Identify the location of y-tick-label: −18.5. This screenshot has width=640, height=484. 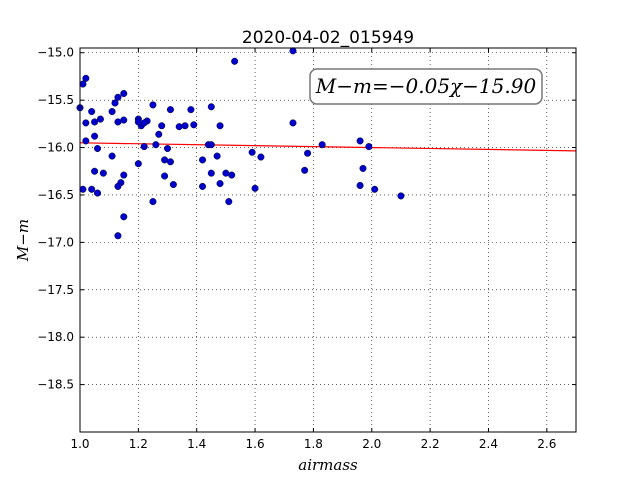
(55, 385).